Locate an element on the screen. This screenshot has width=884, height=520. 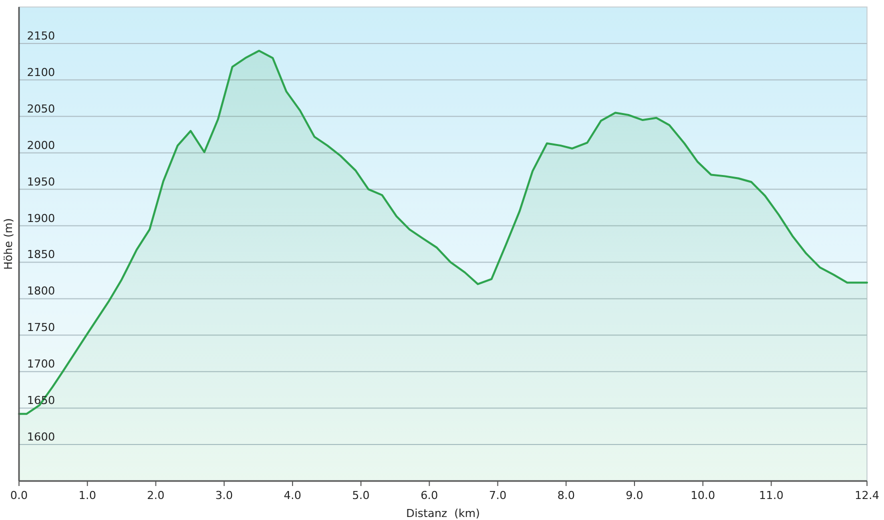
x-tick-label: 7.0 is located at coordinates (497, 495).